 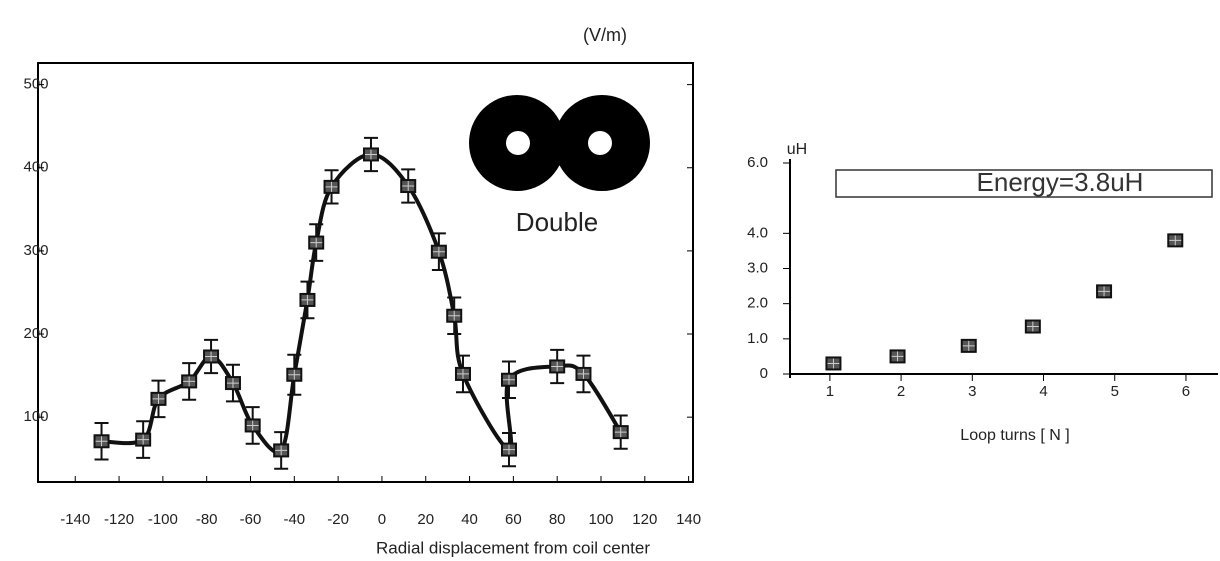 I want to click on y-axis-label: uH, so click(x=797, y=149).